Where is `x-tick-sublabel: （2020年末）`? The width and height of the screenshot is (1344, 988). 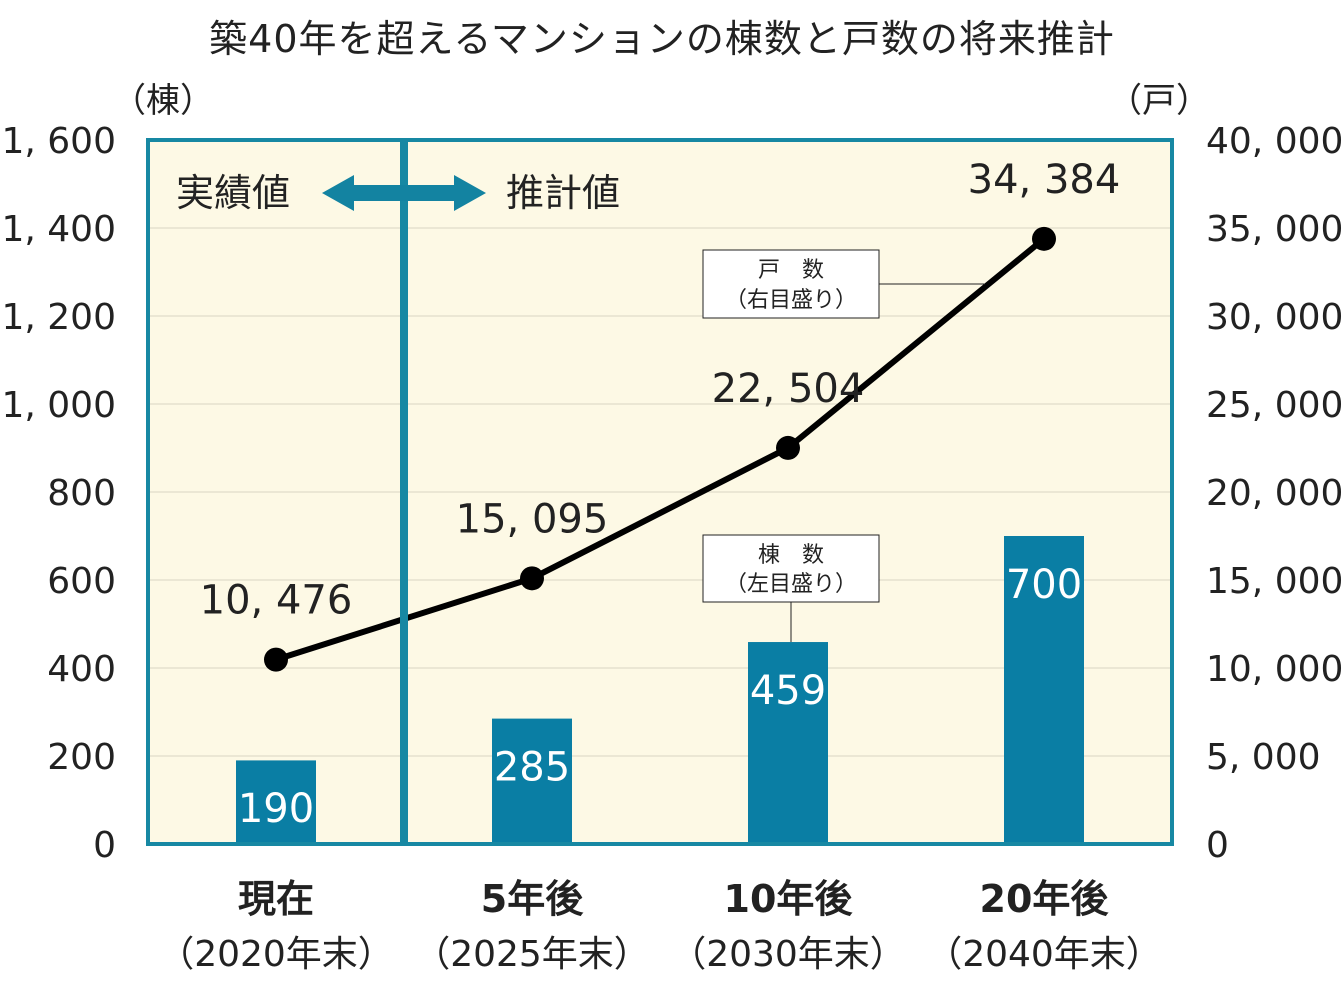 x-tick-sublabel: （2020年末） is located at coordinates (276, 954).